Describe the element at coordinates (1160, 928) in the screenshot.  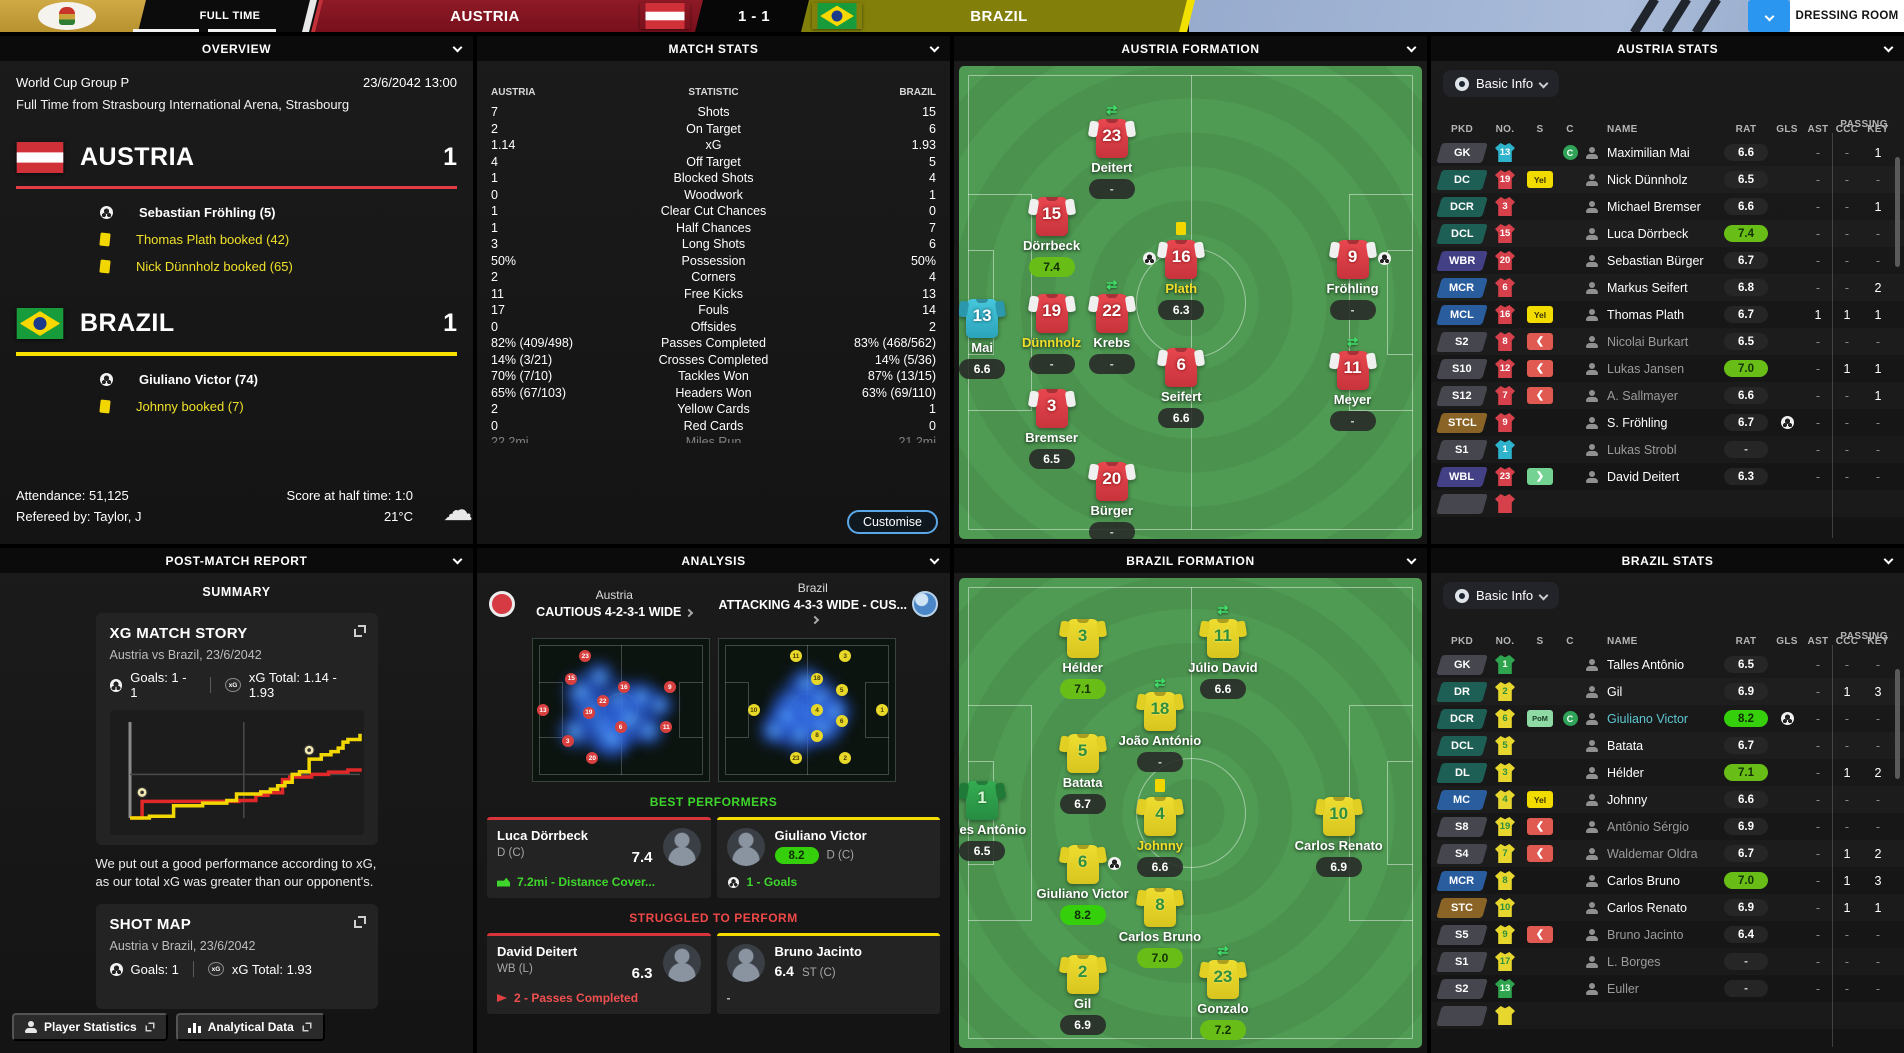
I see `formation-player: 8 Carlos Bruno 7.0` at that location.